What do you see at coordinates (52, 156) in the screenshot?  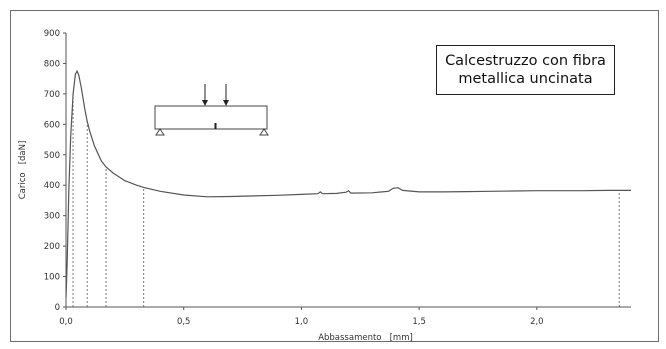 I see `y-tick-label: 500` at bounding box center [52, 156].